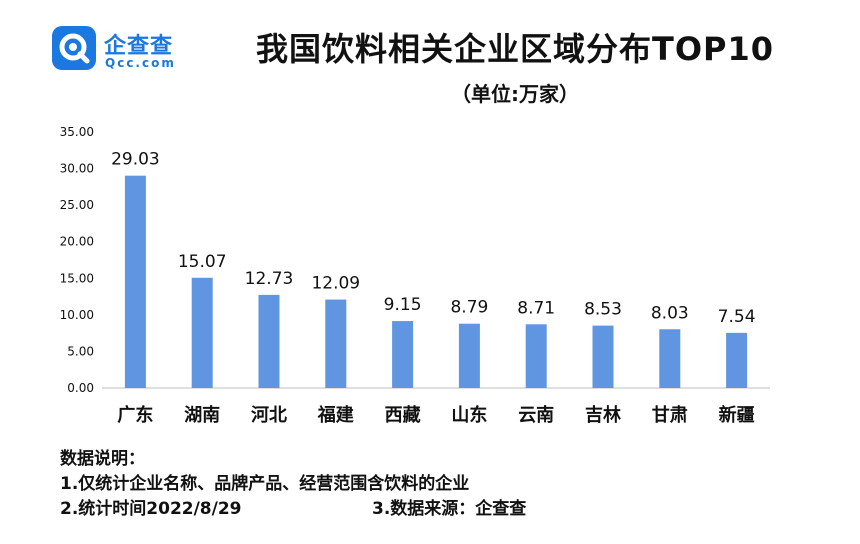 The width and height of the screenshot is (860, 544). What do you see at coordinates (515, 94) in the screenshot?
I see `unit-label: （单位:万家）` at bounding box center [515, 94].